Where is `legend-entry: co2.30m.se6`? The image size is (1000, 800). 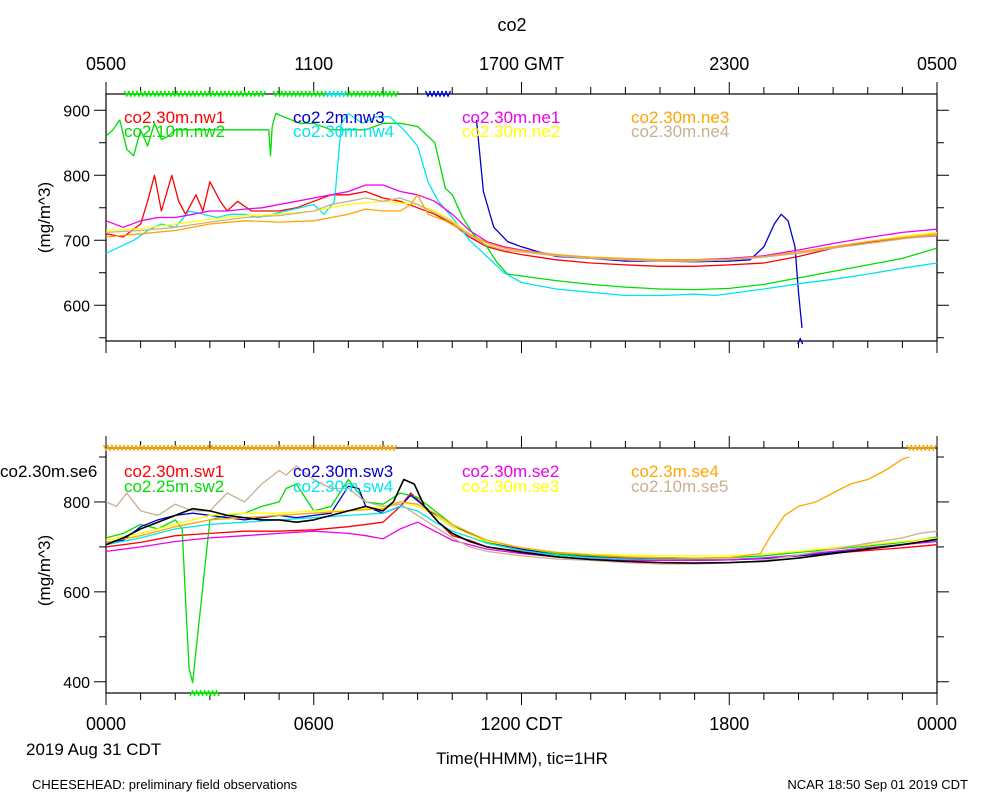 legend-entry: co2.30m.se6 is located at coordinates (48, 471).